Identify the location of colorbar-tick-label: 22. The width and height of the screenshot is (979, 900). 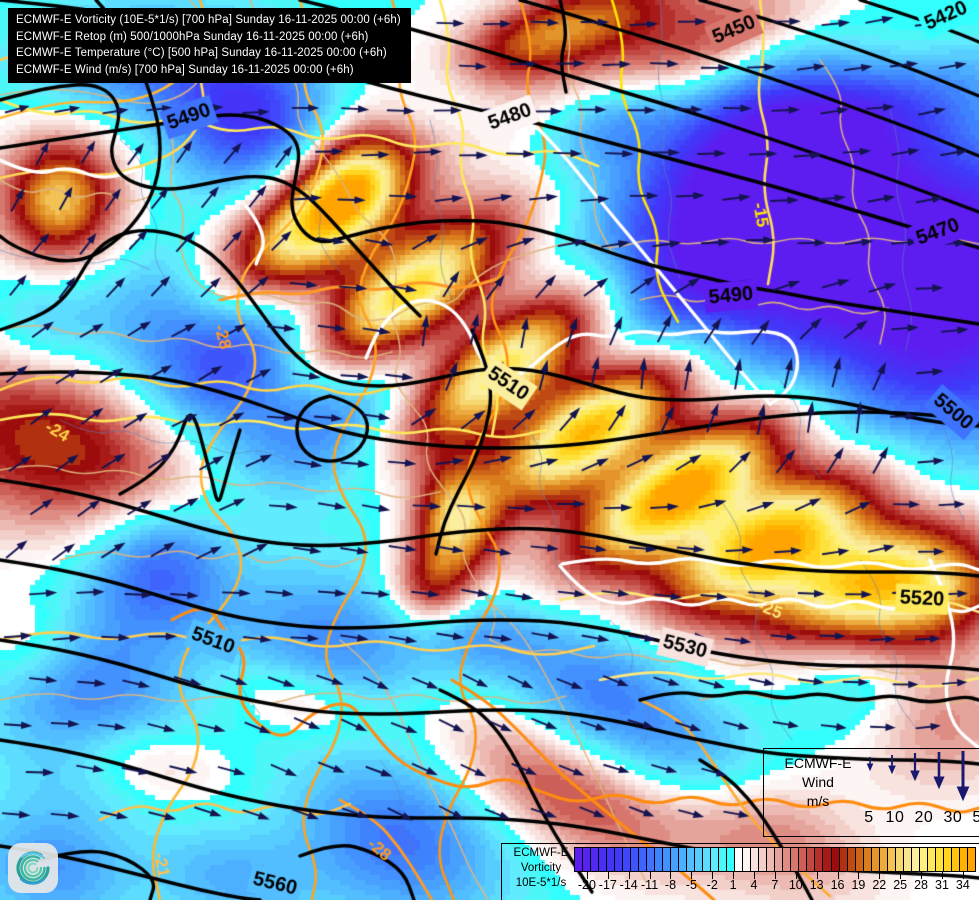
(879, 885).